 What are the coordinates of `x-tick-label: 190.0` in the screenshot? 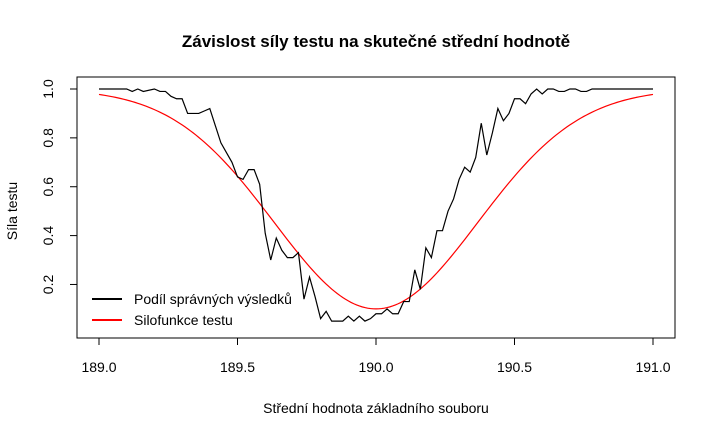 It's located at (375, 367).